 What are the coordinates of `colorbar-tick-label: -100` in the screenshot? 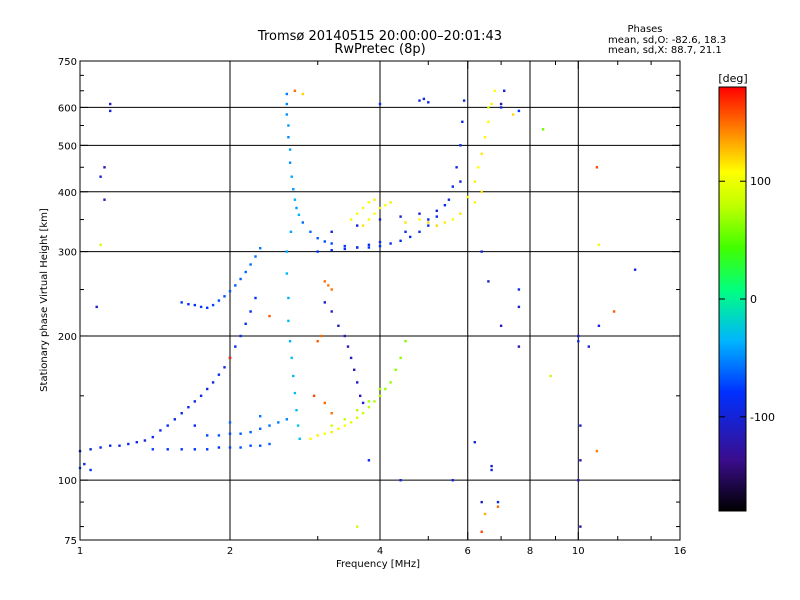 It's located at (762, 417).